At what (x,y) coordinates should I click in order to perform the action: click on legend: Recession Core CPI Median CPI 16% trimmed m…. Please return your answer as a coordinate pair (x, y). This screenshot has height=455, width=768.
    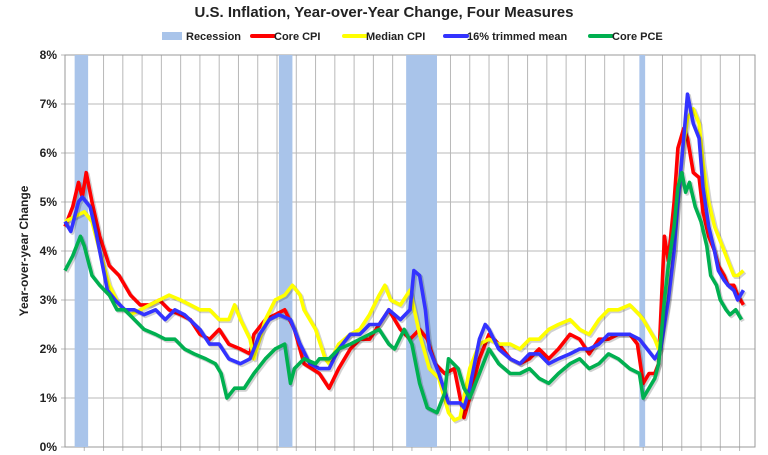
    Looking at the image, I should click on (412, 37).